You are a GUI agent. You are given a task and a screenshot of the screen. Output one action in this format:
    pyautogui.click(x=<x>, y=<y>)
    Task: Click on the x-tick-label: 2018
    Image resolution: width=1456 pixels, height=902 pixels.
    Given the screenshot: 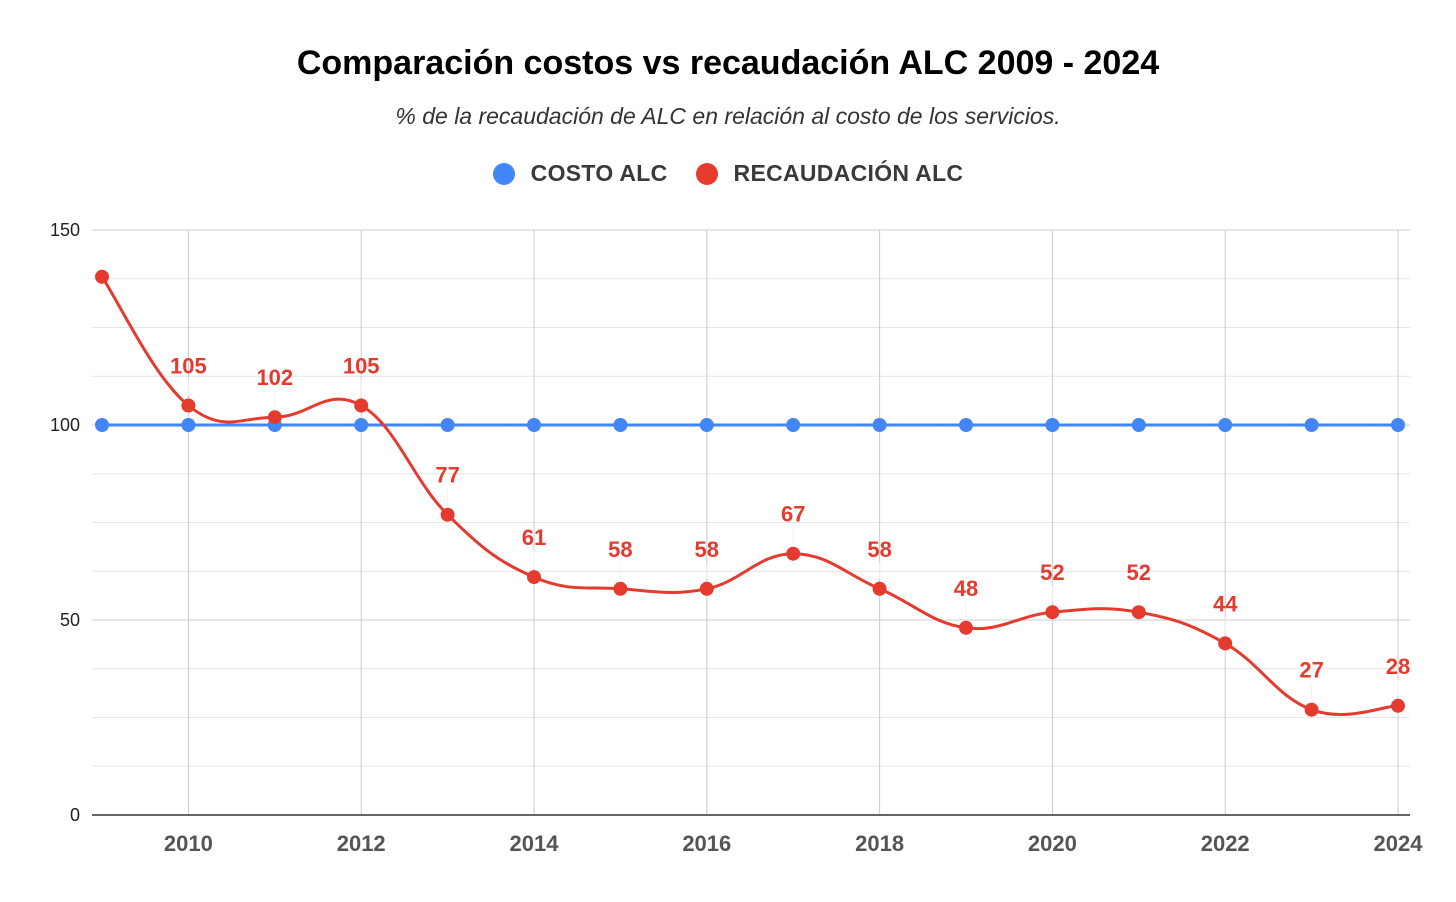 What is the action you would take?
    pyautogui.click(x=879, y=843)
    